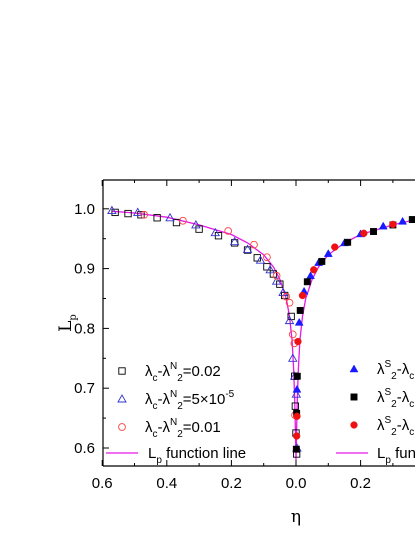  What do you see at coordinates (84, 269) in the screenshot?
I see `y-tick-label: 0.9` at bounding box center [84, 269].